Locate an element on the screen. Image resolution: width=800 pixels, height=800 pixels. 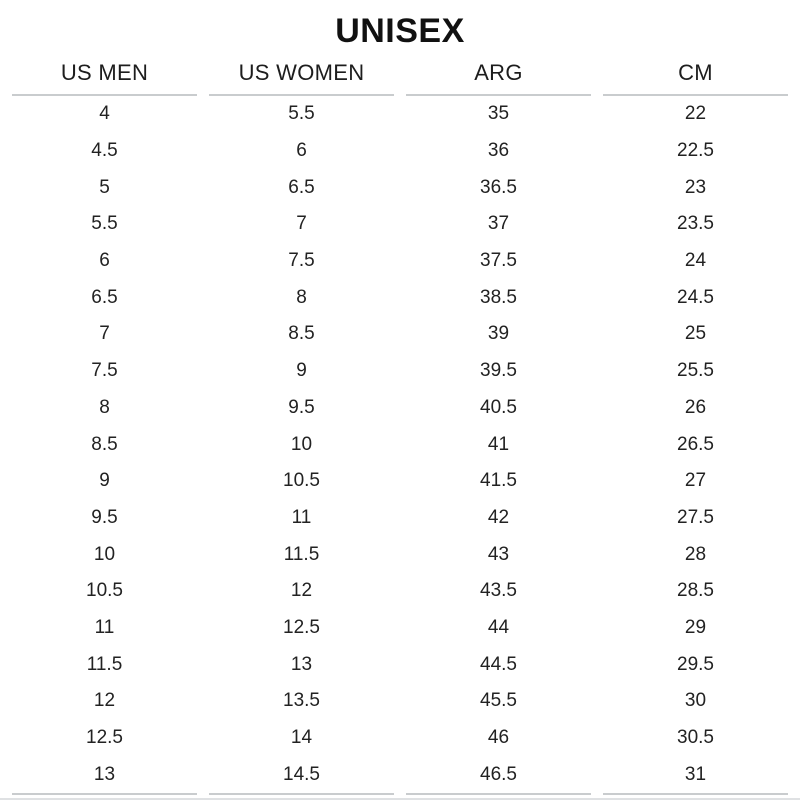
header-row: US MEN US WOMEN ARG CM is located at coordinates (400, 73).